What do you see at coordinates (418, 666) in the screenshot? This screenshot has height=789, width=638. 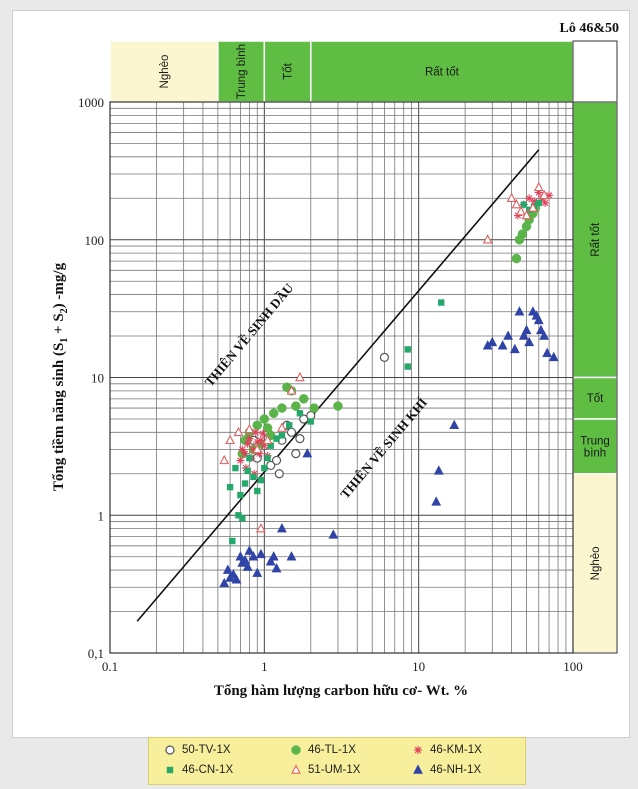 I see `x-tick-label: 10` at bounding box center [418, 666].